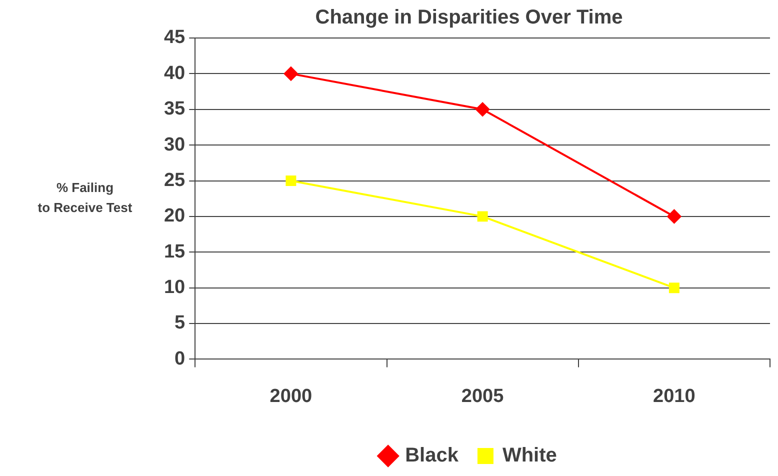 This screenshot has width=778, height=476. I want to click on y-axis-title: % Failing to Receive Test, so click(85, 197).